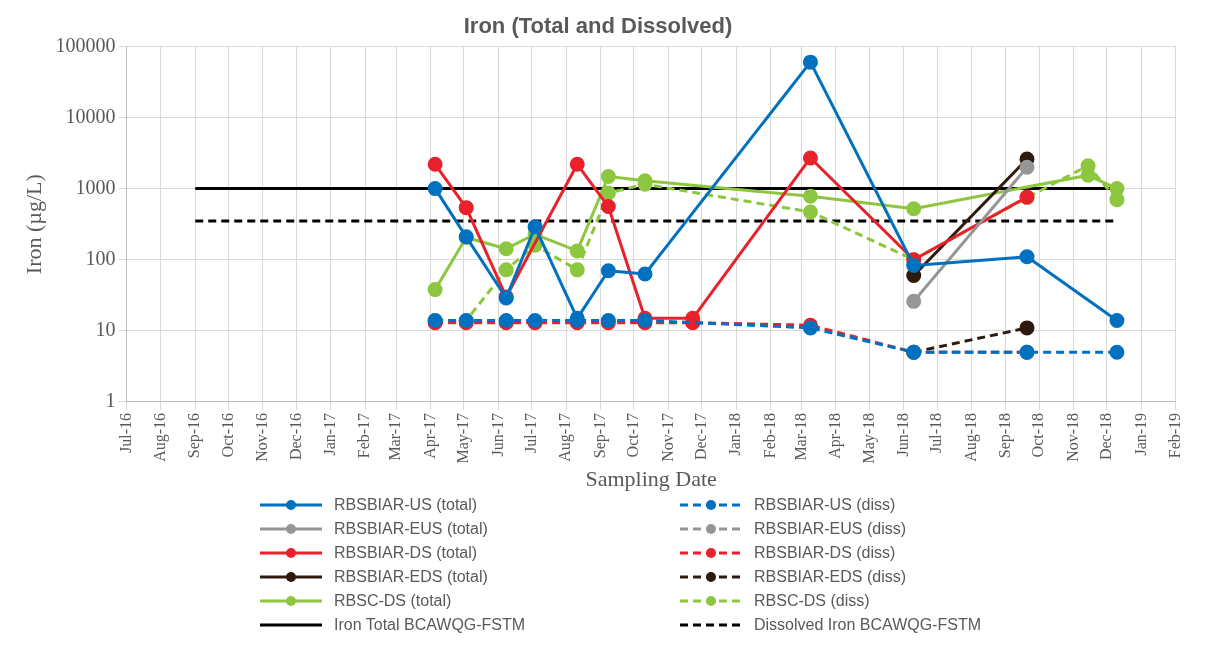 The height and width of the screenshot is (658, 1207). What do you see at coordinates (812, 601) in the screenshot?
I see `legend-label: RBSC-DS (diss)` at bounding box center [812, 601].